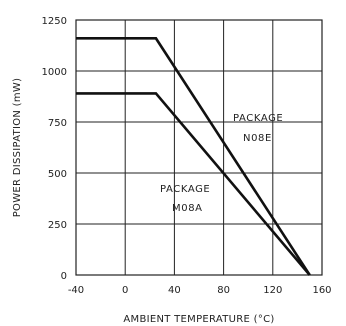  Describe the element at coordinates (258, 118) in the screenshot. I see `annotation-package-n08e-line1: PACKAGE` at that location.